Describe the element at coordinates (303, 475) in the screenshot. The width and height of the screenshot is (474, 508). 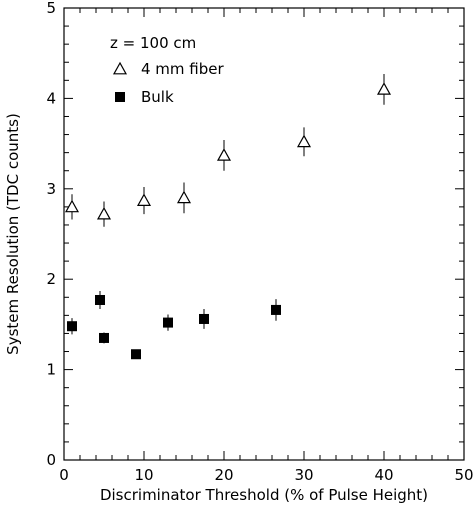
I see `x-tick-label: 30` at that location.